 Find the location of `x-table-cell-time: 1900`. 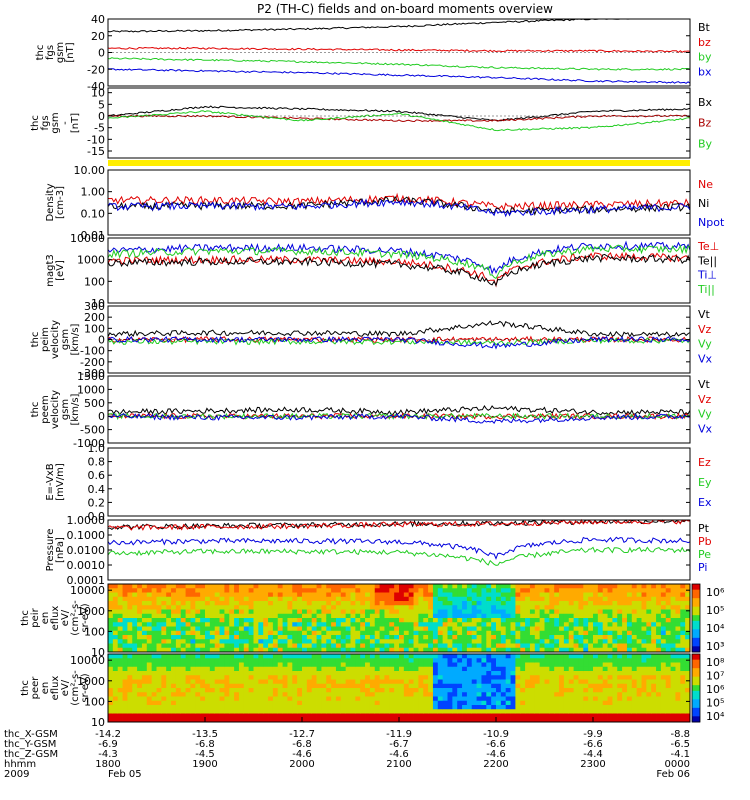

x-table-cell-time: 1900 is located at coordinates (204, 764).